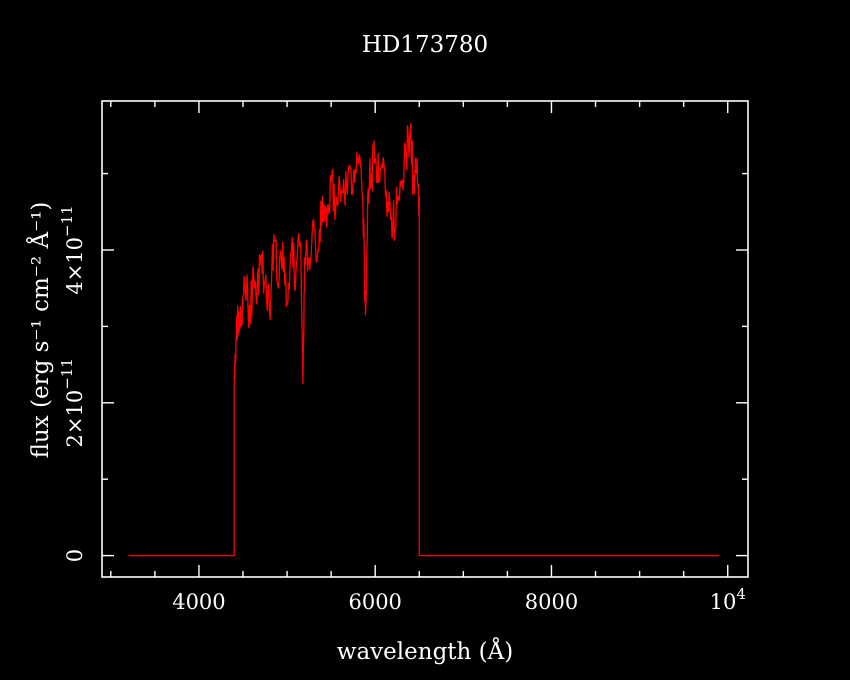 The image size is (850, 680). Describe the element at coordinates (75, 555) in the screenshot. I see `y-tick-label: 0` at that location.